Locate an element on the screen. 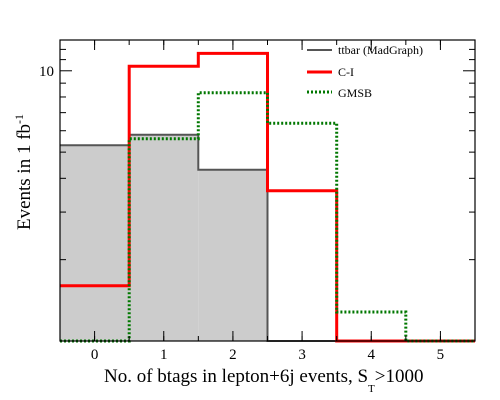 This screenshot has height=400, width=500. y-tick-labels: 10 is located at coordinates (46, 72).